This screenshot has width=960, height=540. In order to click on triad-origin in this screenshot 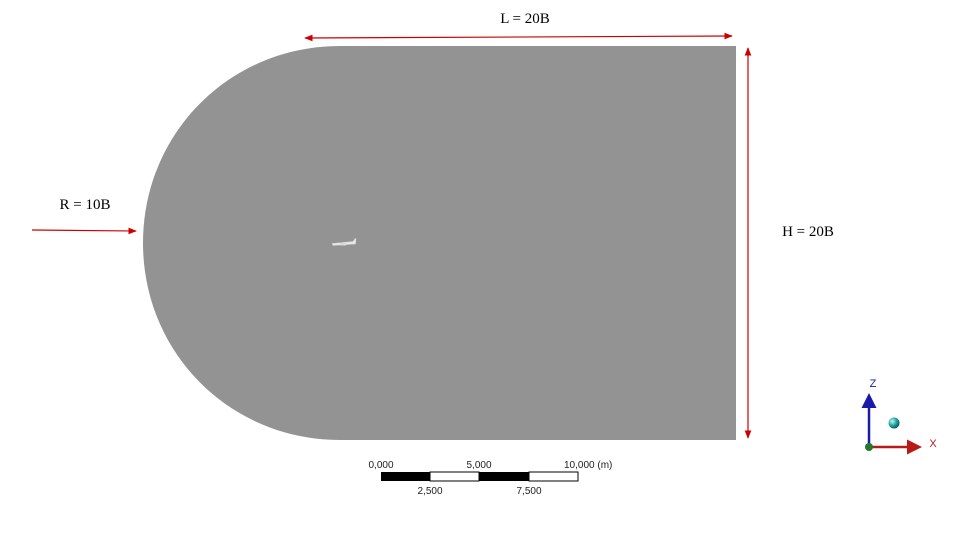, I will do `click(869, 447)`.